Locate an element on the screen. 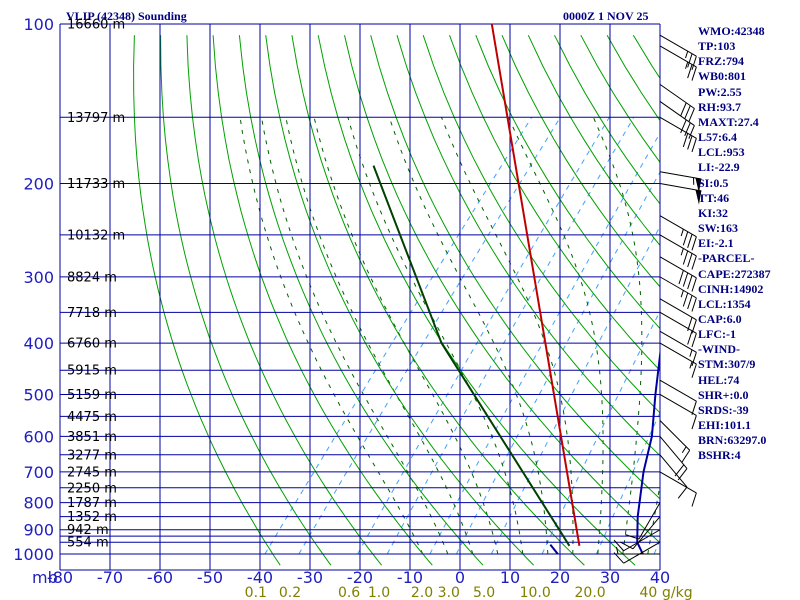 This screenshot has height=600, width=800. height-label: 16660 m is located at coordinates (96, 25).